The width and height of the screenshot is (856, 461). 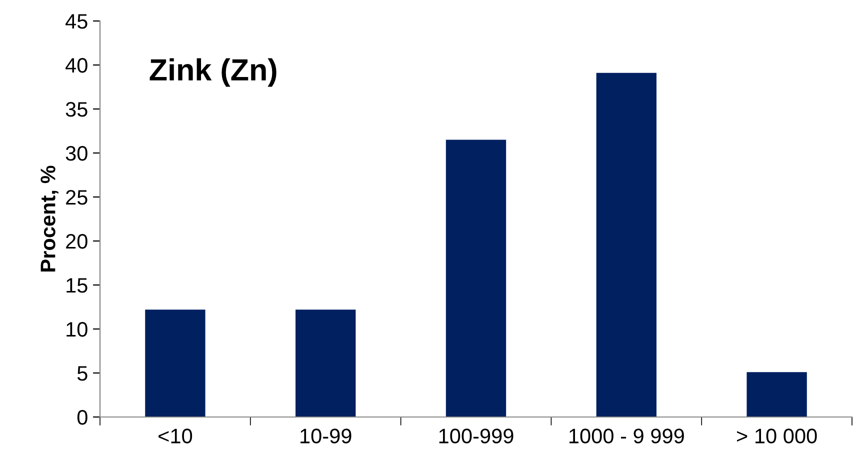 I want to click on y-tick-label: 30, so click(x=77, y=153).